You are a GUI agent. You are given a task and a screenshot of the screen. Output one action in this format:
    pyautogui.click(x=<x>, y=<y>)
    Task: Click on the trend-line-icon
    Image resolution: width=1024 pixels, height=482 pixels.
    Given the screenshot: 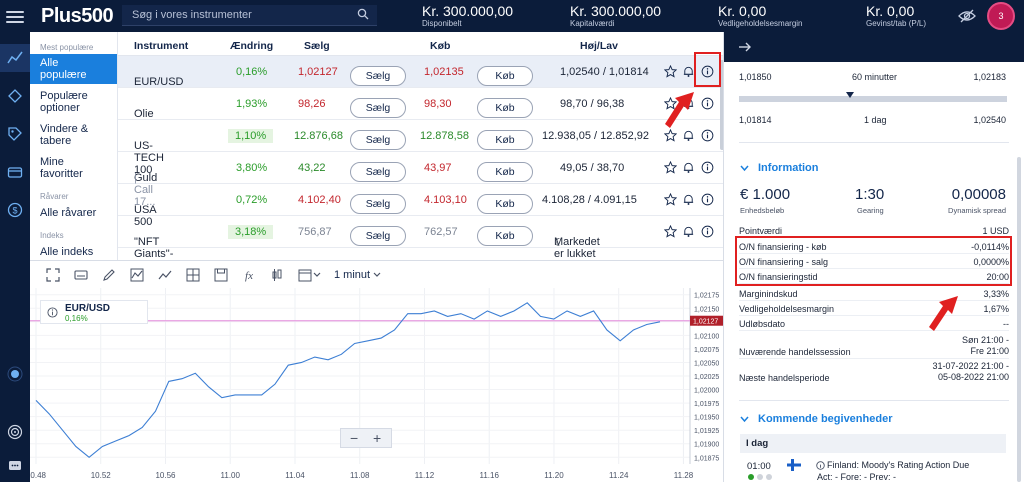 What is the action you would take?
    pyautogui.click(x=165, y=275)
    